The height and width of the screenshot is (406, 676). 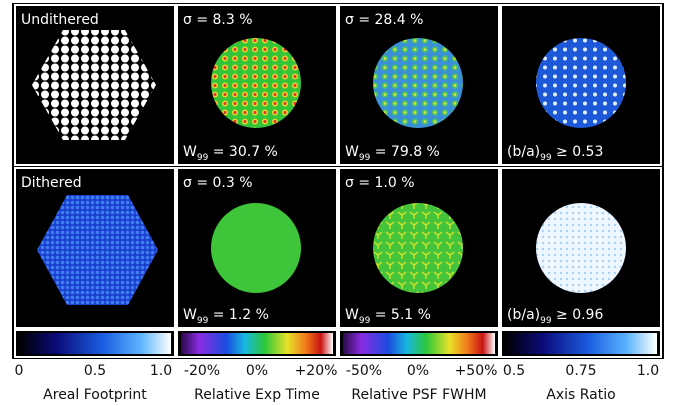 What do you see at coordinates (218, 183) in the screenshot?
I see `sigma-label: σ = 0.3 %` at bounding box center [218, 183].